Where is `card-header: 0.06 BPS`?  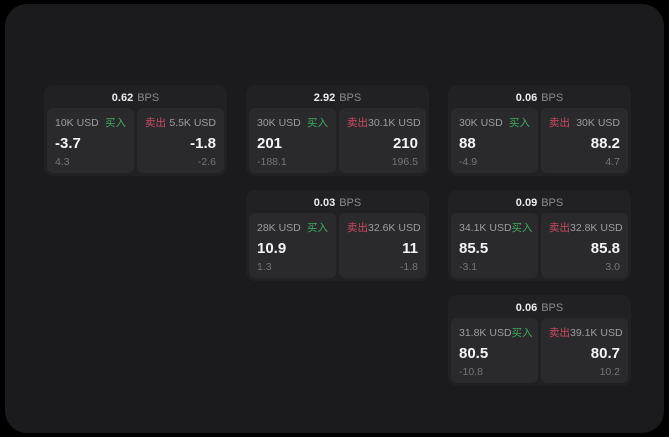
card-header: 0.06 BPS is located at coordinates (539, 98).